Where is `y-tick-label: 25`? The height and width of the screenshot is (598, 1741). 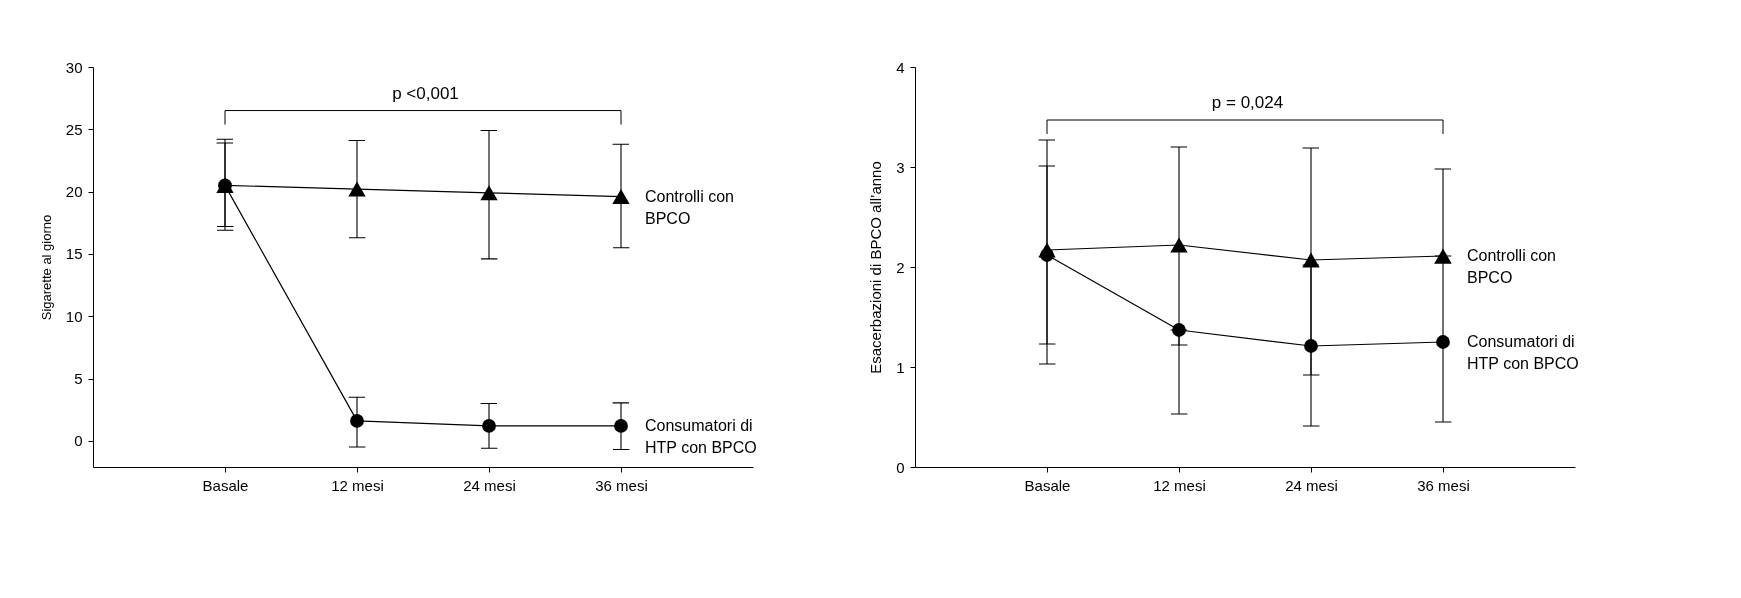 y-tick-label: 25 is located at coordinates (74, 129).